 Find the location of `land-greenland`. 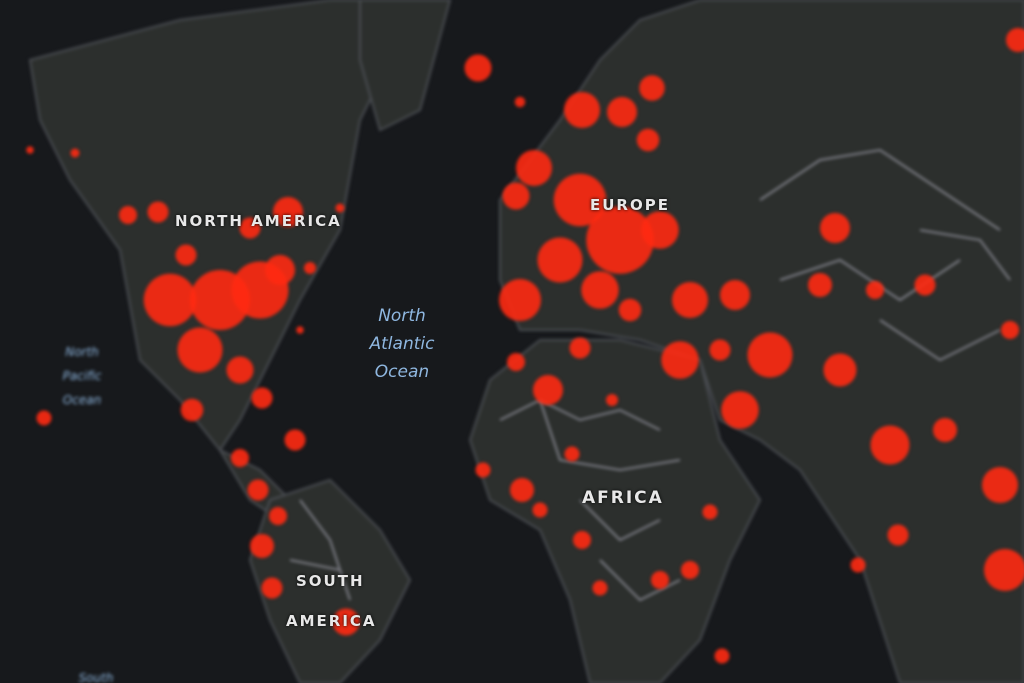

land-greenland is located at coordinates (405, 66).